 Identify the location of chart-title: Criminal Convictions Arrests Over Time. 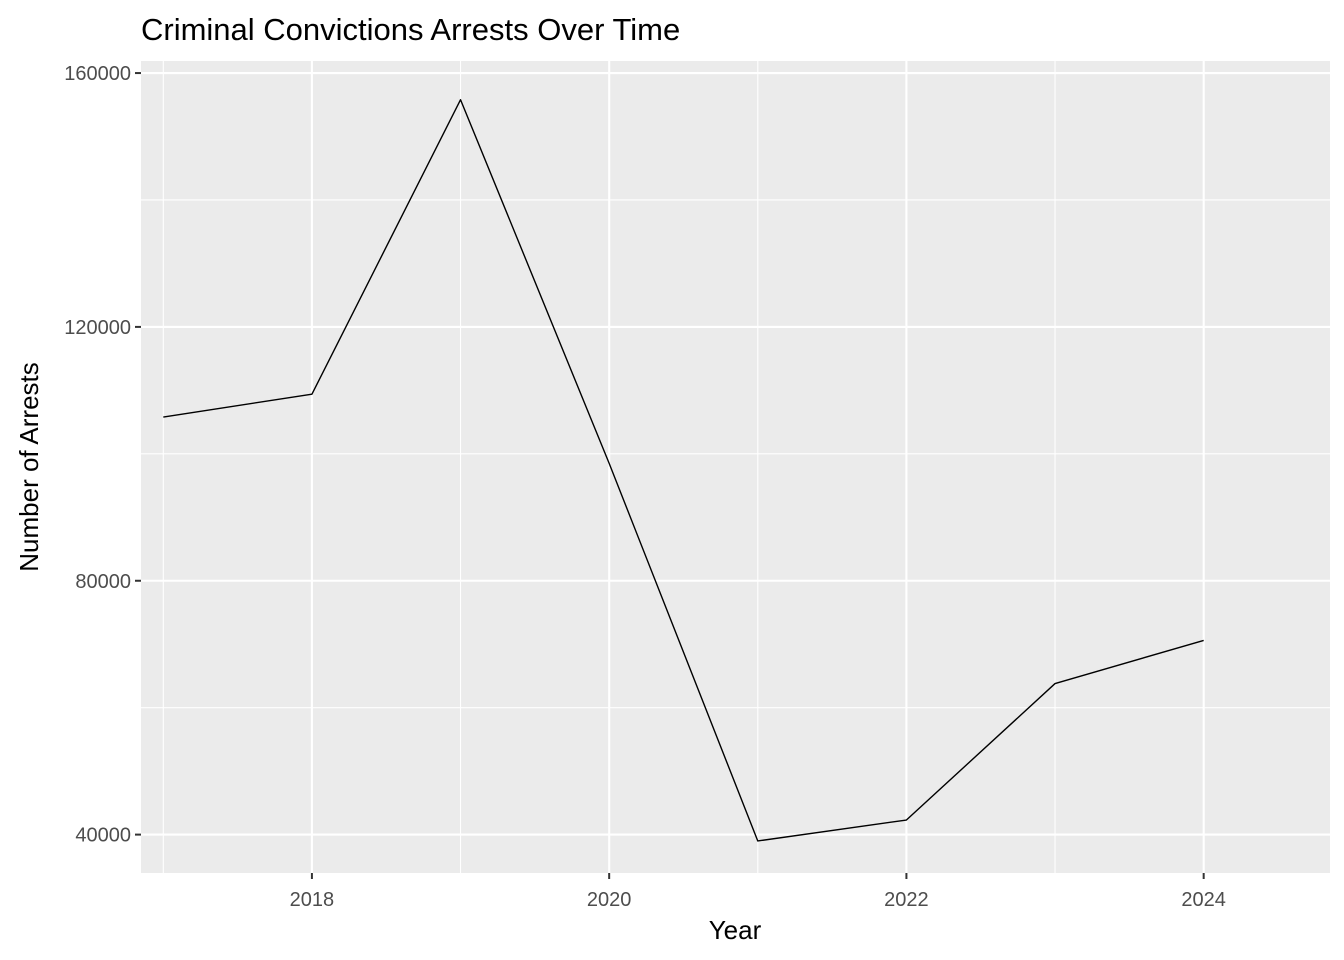
(410, 29).